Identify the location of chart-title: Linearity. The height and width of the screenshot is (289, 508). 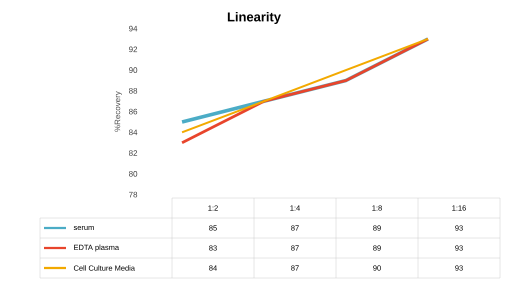
(254, 18).